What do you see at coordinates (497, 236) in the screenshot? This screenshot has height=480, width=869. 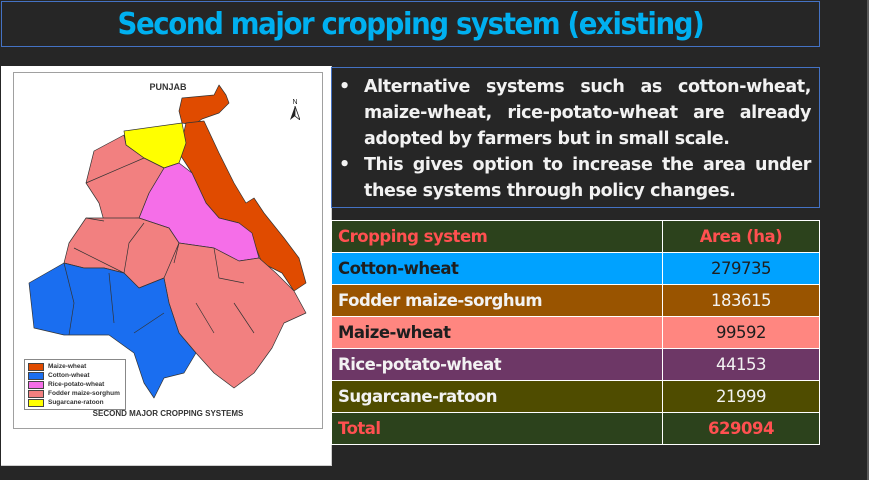 I see `header-cropping-system: Cropping system` at bounding box center [497, 236].